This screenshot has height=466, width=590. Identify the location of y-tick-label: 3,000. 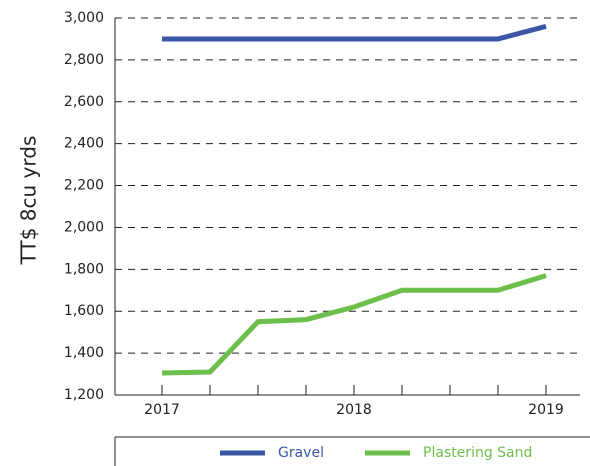
(84, 18).